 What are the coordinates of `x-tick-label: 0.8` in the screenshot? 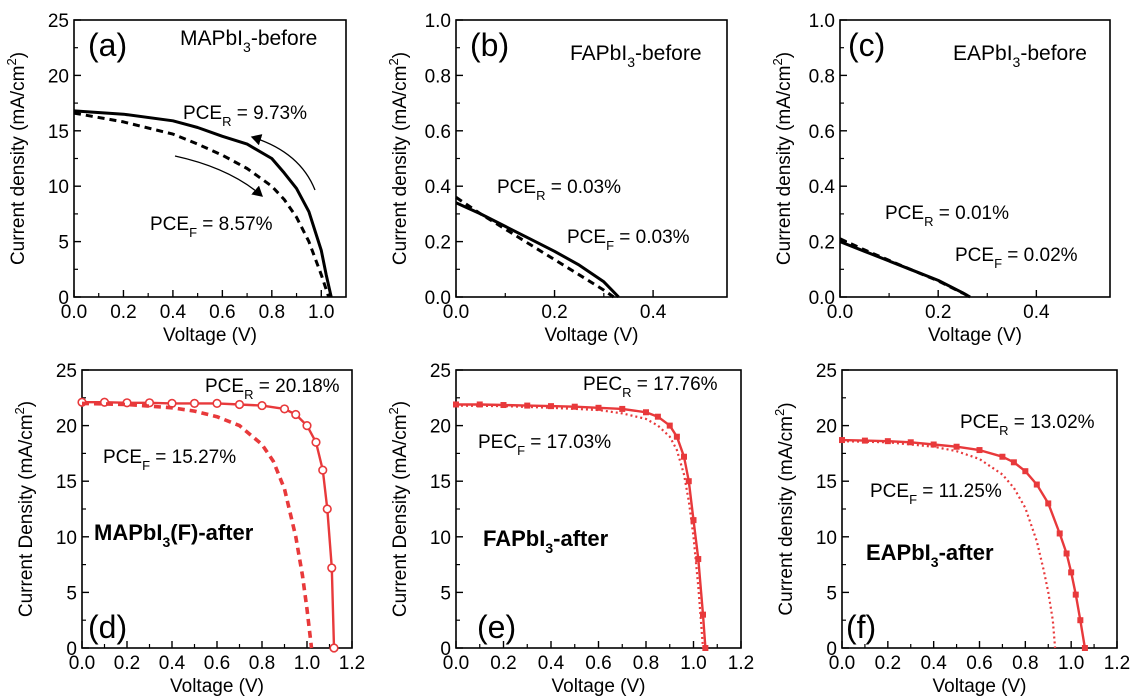 It's located at (272, 312).